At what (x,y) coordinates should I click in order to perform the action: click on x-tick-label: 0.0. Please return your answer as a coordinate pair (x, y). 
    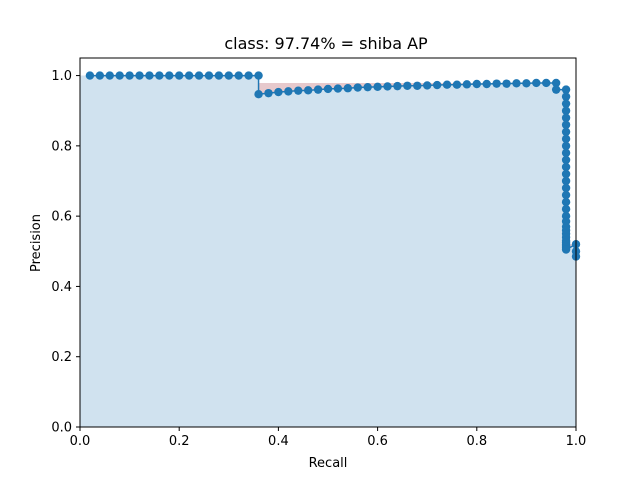
    Looking at the image, I should click on (80, 441).